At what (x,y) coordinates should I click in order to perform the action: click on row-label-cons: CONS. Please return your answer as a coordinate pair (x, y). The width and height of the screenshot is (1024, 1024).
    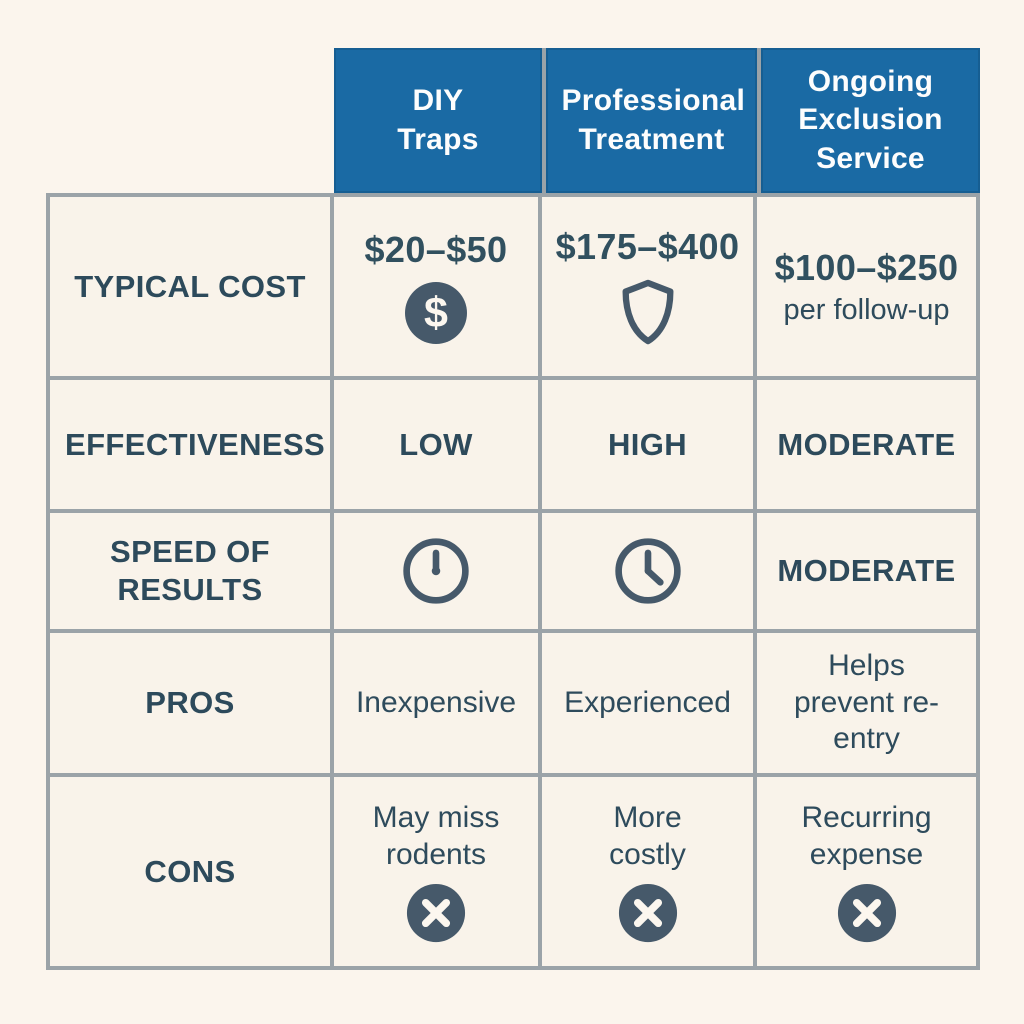
    Looking at the image, I should click on (190, 873).